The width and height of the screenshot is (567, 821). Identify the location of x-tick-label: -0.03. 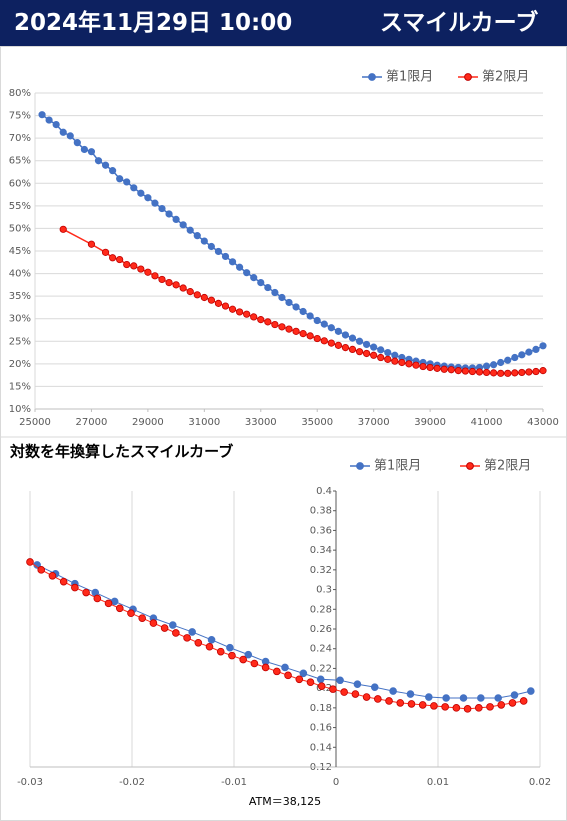
(30, 782).